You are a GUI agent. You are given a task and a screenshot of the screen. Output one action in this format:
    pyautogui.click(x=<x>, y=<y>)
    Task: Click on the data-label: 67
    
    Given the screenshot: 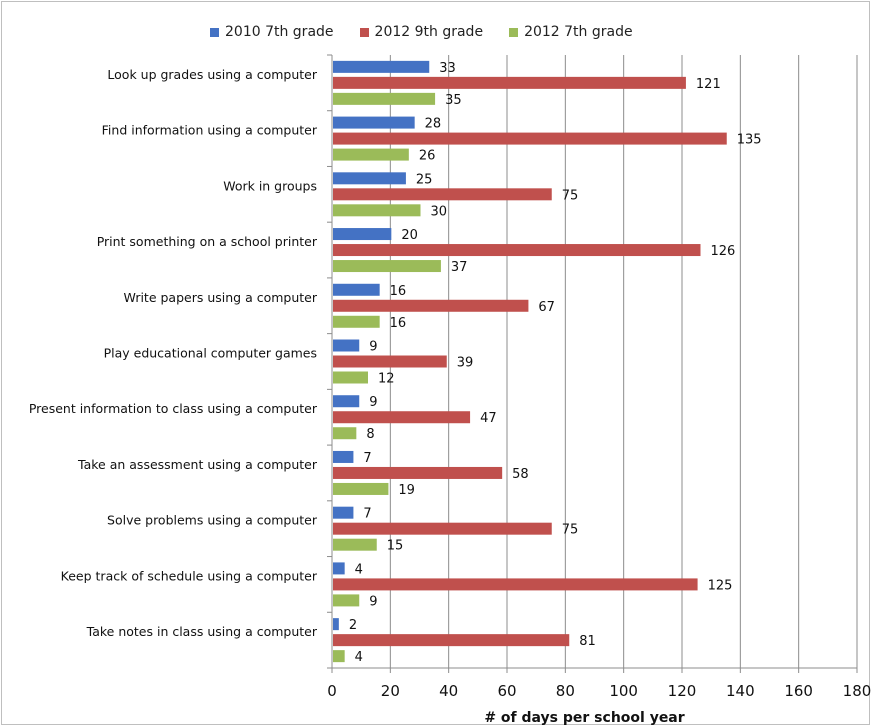 What is the action you would take?
    pyautogui.click(x=546, y=307)
    